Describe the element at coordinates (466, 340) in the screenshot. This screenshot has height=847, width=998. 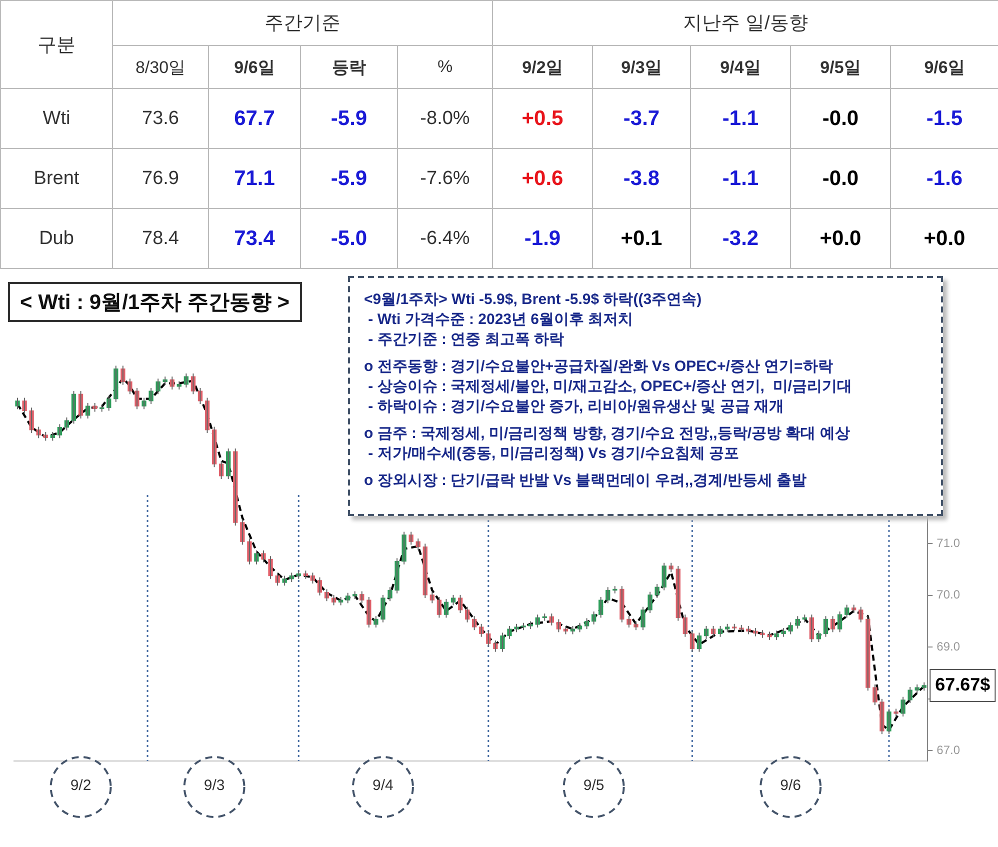
I see `annotation: - 주간기준 : 연중 최고폭 하락` at that location.